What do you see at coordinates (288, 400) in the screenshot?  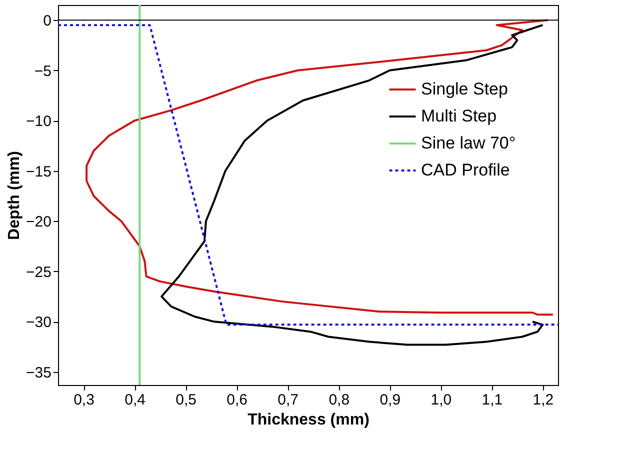 I see `x-tick-label: 0,7` at bounding box center [288, 400].